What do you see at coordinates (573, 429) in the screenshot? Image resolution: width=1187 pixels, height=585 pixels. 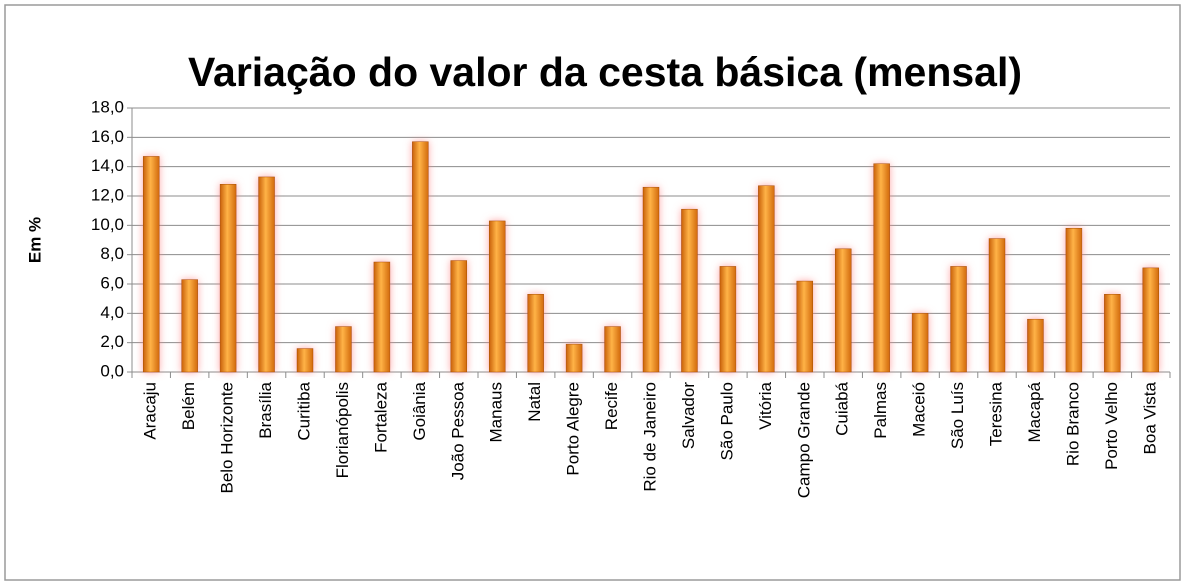 I see `x-tick-label: Porto Alegre` at bounding box center [573, 429].